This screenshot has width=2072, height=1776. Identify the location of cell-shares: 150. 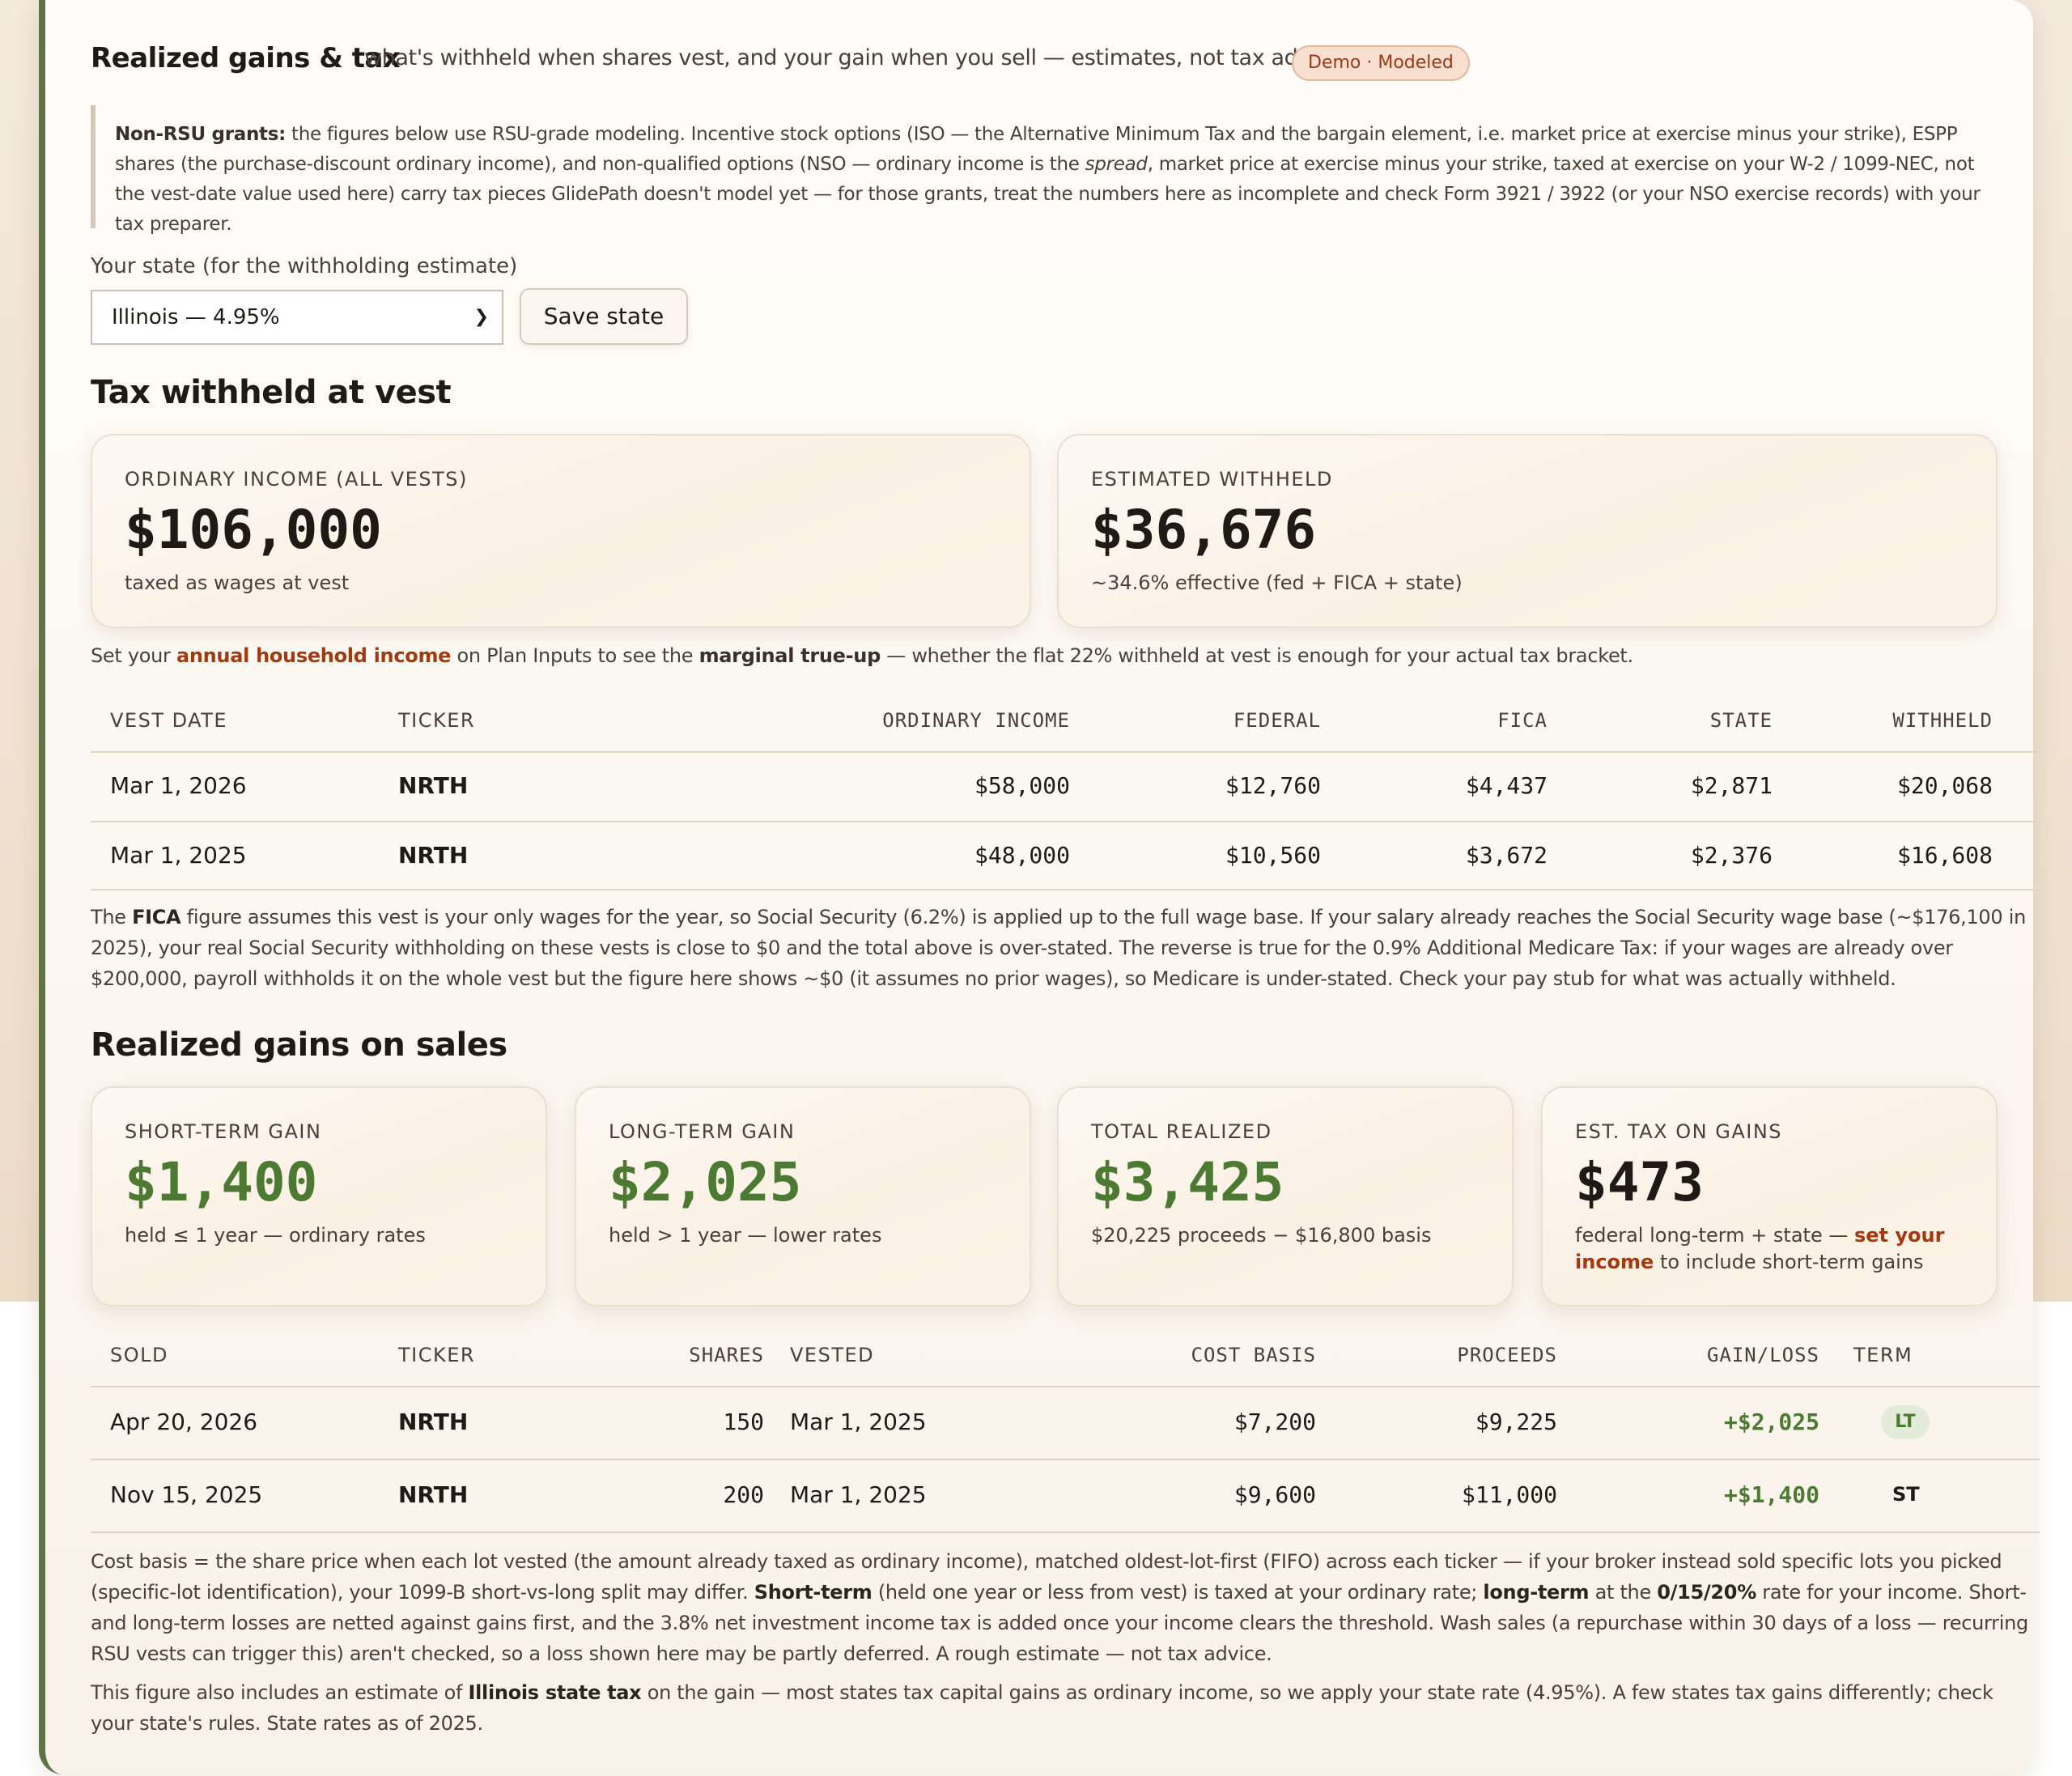
(743, 1422).